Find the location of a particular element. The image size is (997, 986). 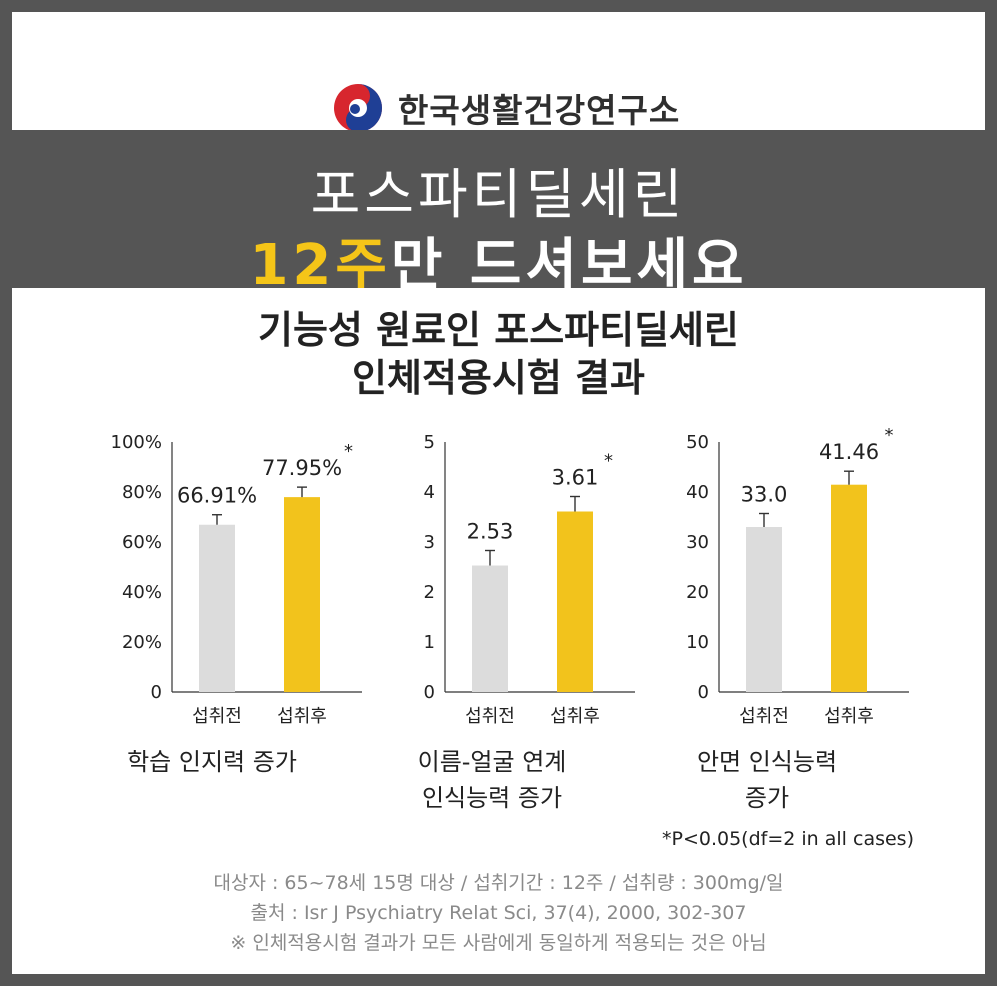

chart3-y-tick-label: 10 is located at coordinates (697, 642).